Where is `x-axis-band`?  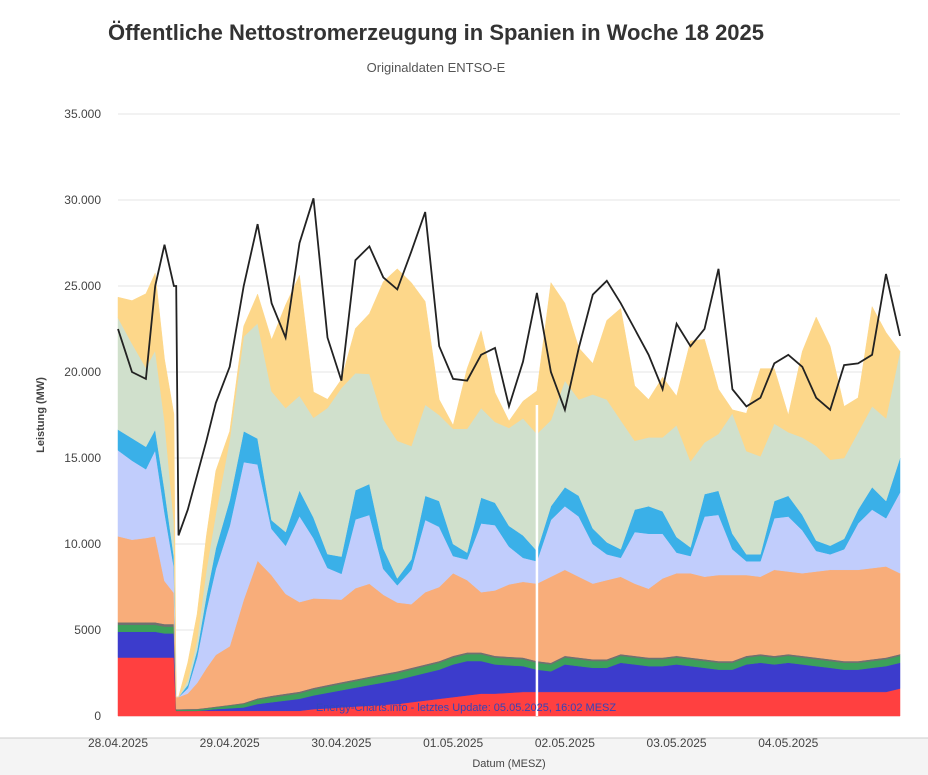
x-axis-band is located at coordinates (464, 756).